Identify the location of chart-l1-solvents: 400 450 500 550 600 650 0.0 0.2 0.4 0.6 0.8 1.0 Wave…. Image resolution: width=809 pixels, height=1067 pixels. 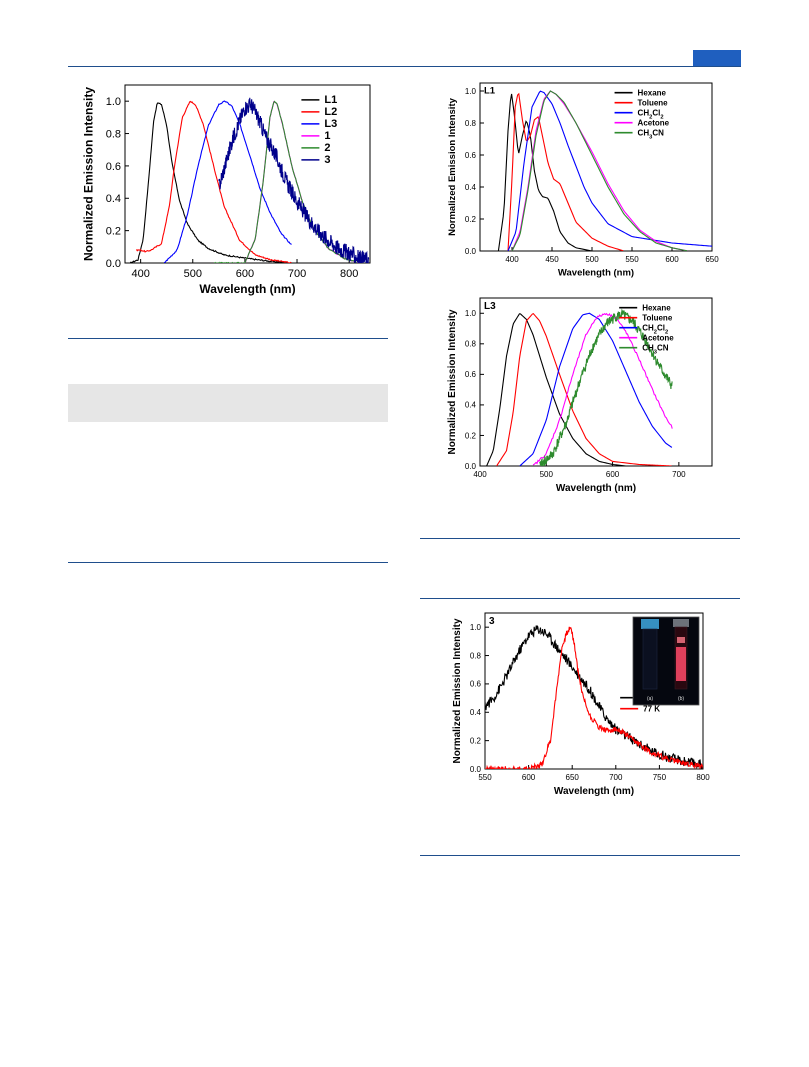
(585, 180).